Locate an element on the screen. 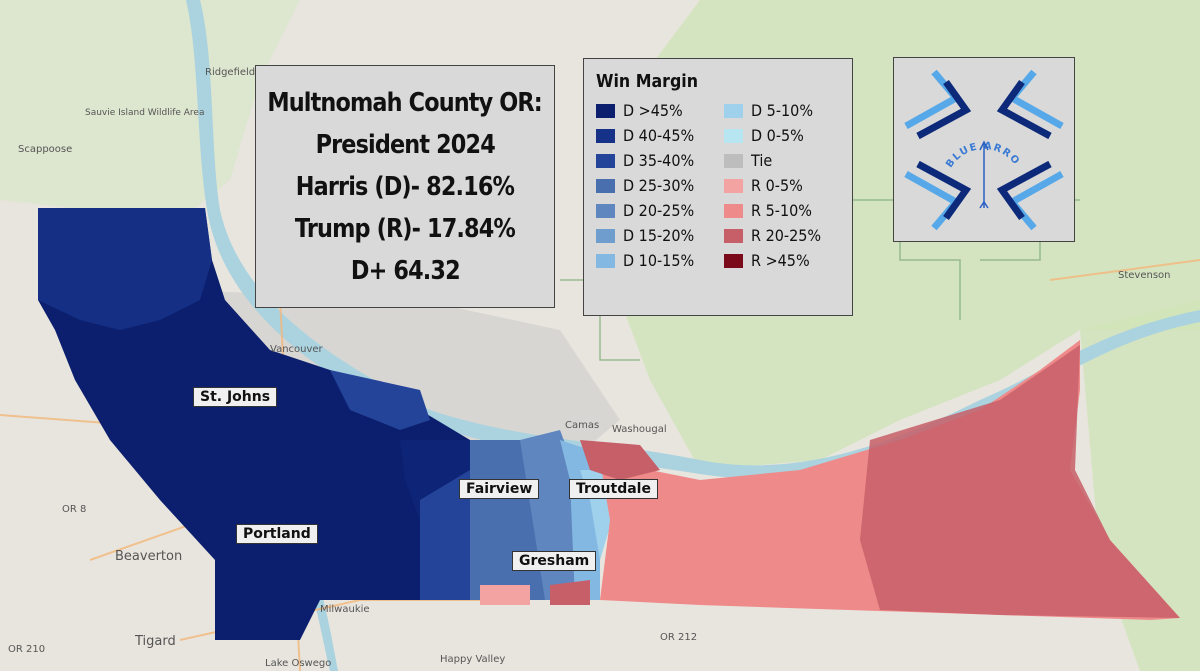  city-label-st-johns: St. Johns is located at coordinates (235, 397).